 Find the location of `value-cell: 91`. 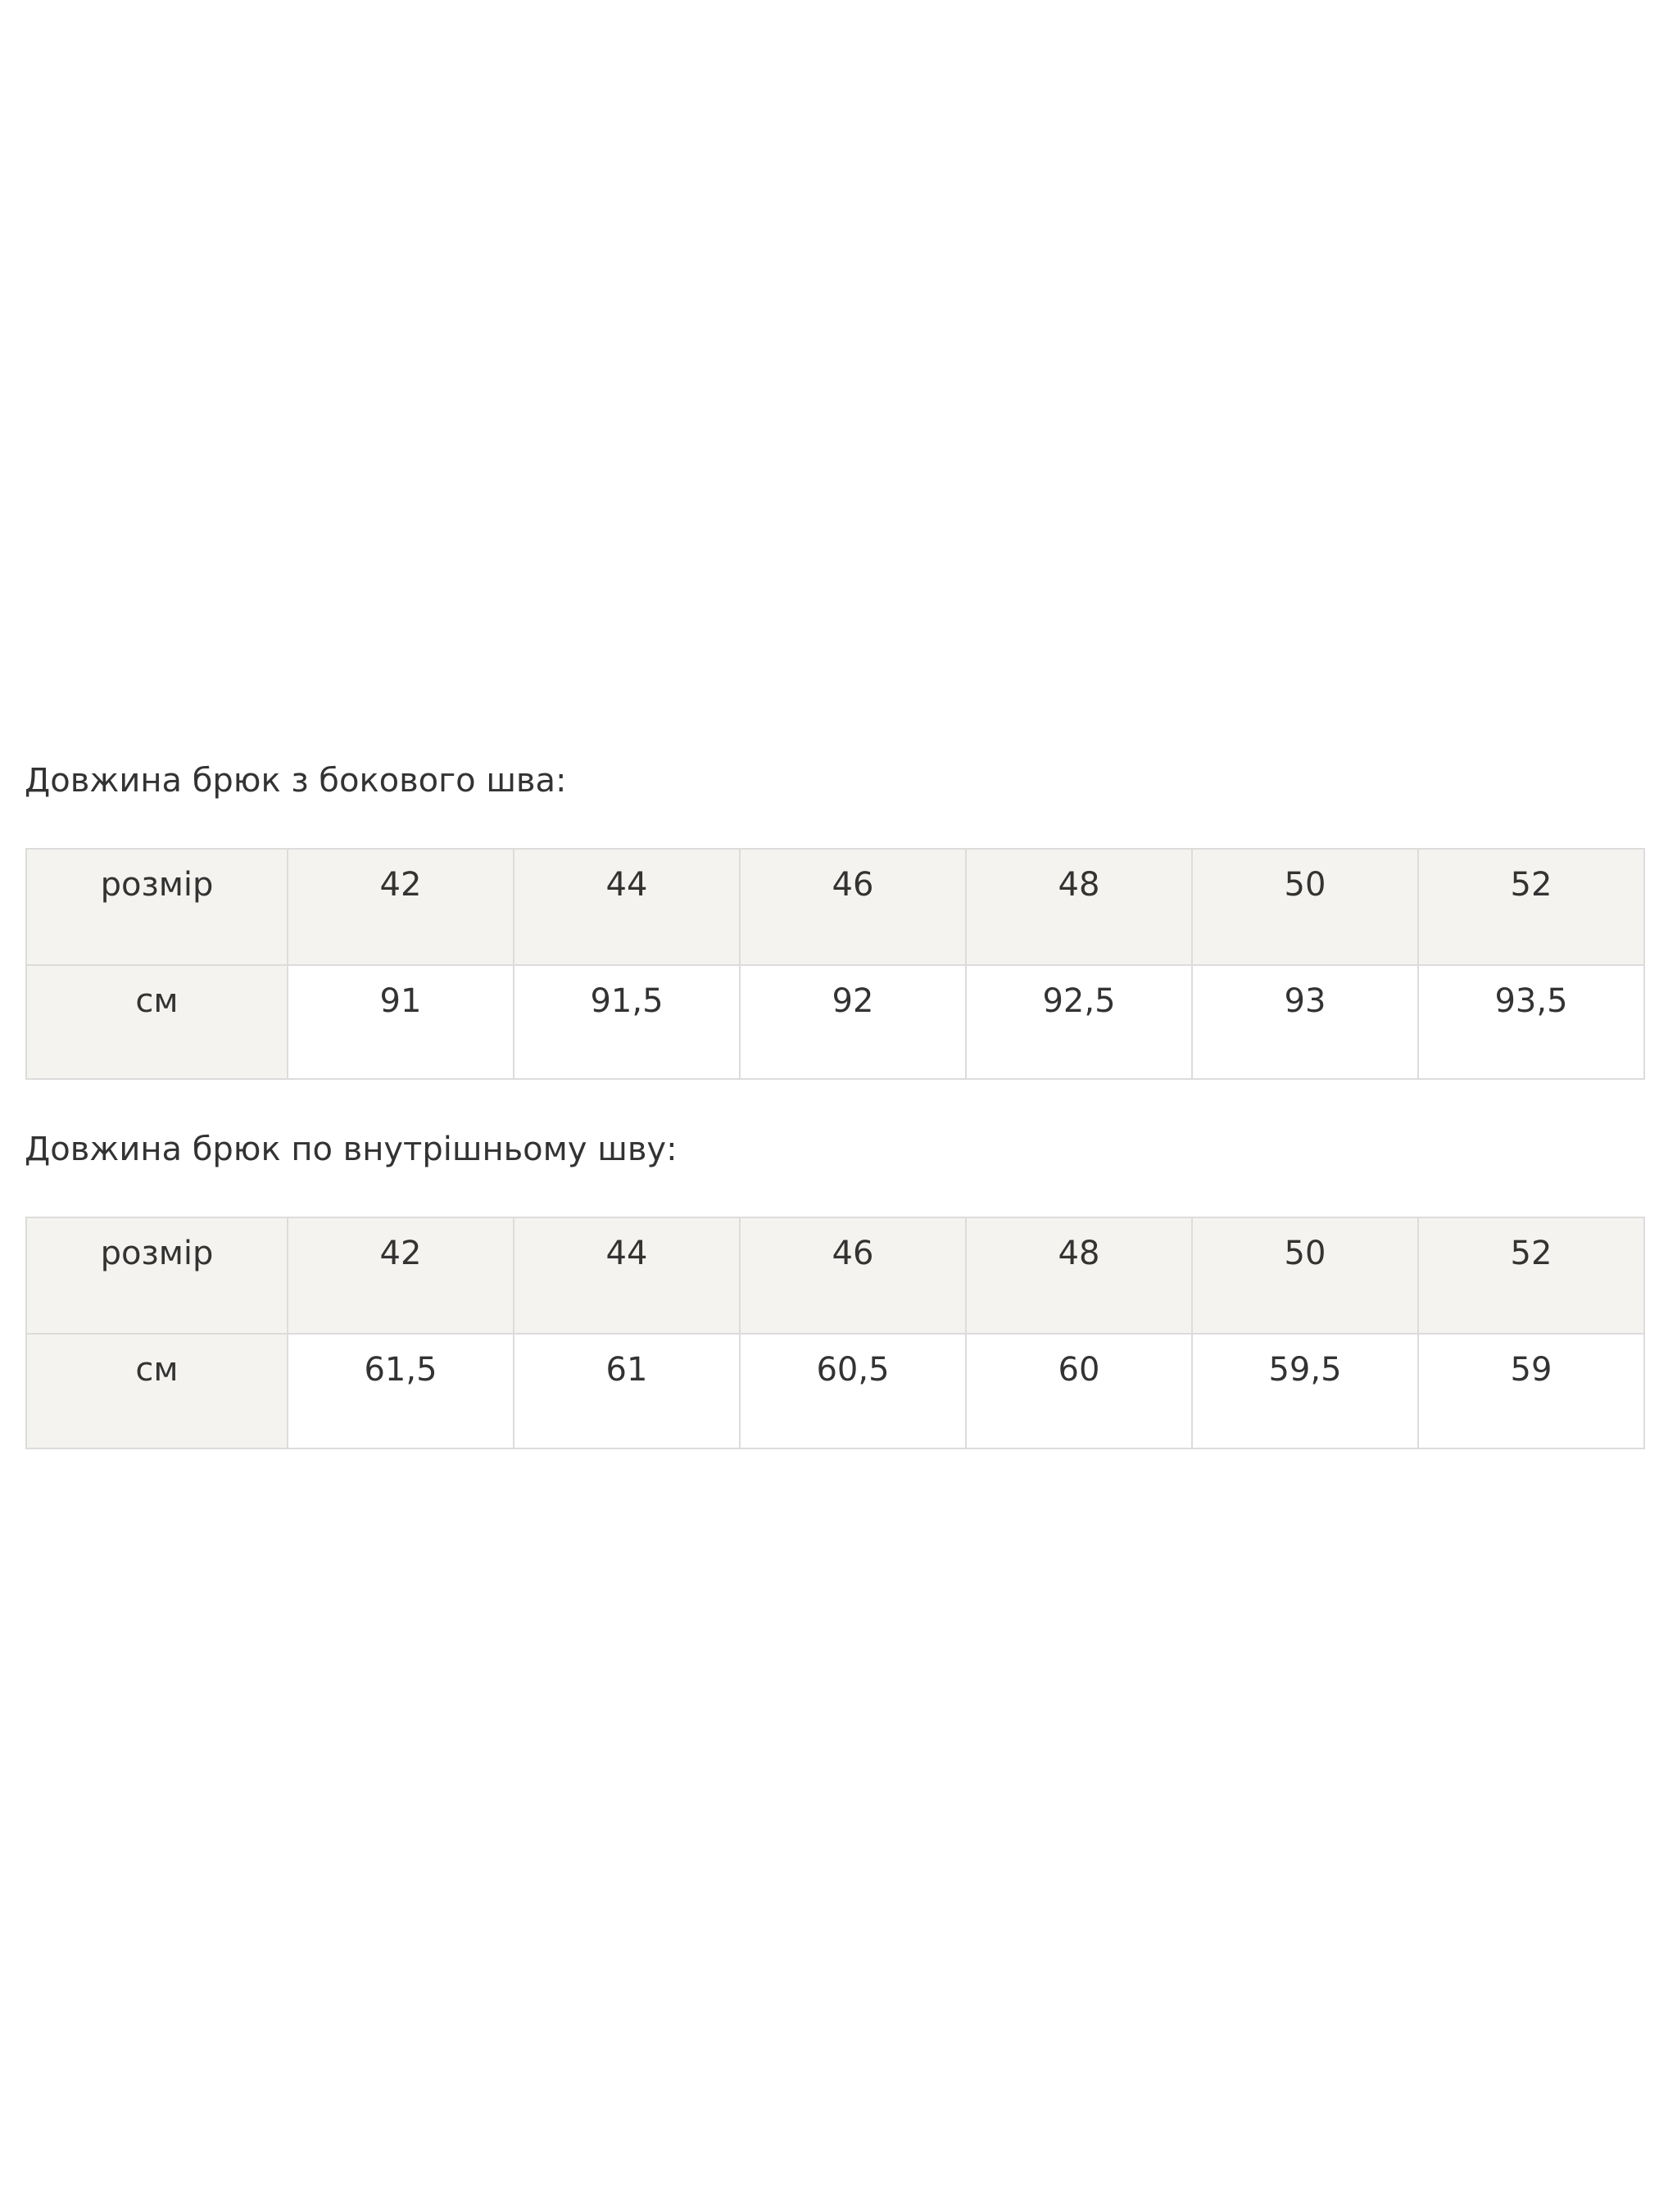

value-cell: 91 is located at coordinates (400, 1022).